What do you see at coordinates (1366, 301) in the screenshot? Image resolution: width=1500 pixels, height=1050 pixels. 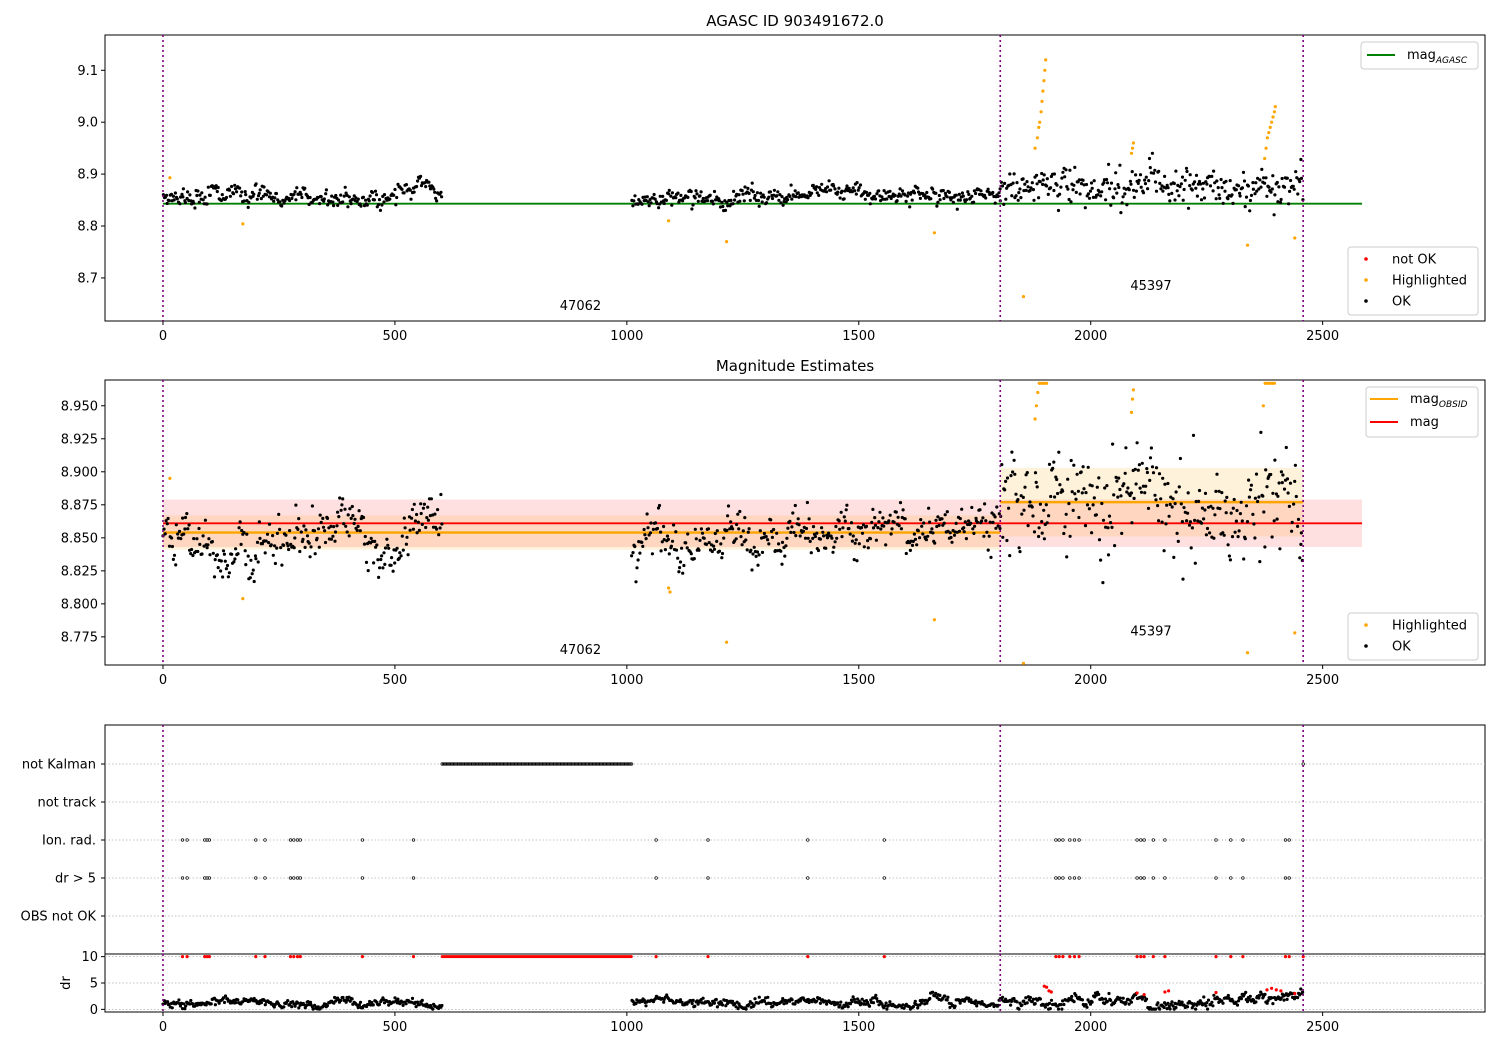 I see `legend-point-swatch` at bounding box center [1366, 301].